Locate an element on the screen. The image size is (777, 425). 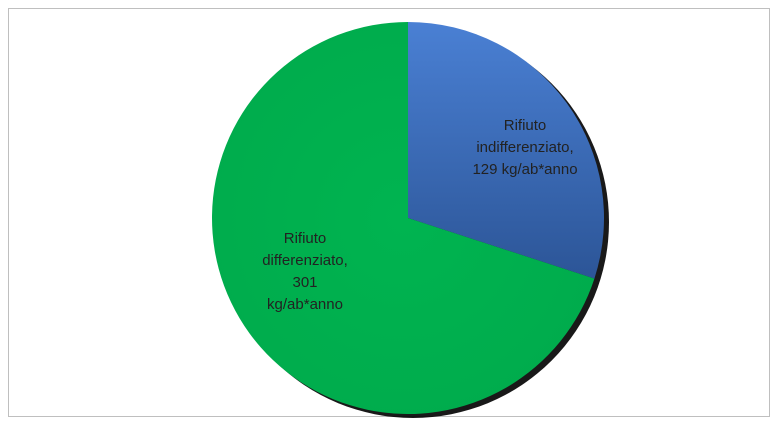
data-label-line: kg/ab*anno is located at coordinates (305, 304).